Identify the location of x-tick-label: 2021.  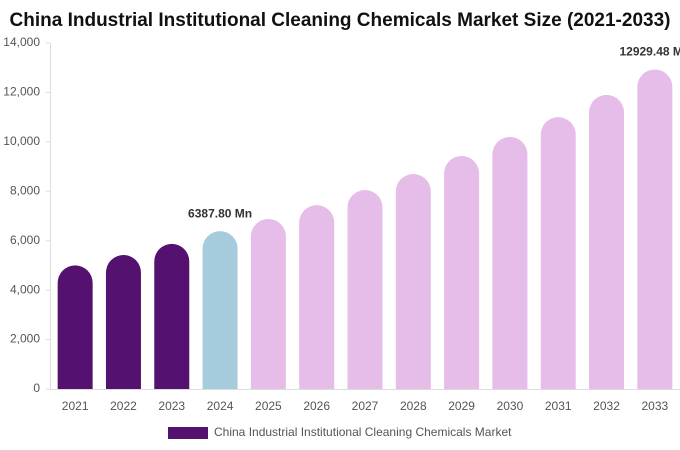
(75, 406).